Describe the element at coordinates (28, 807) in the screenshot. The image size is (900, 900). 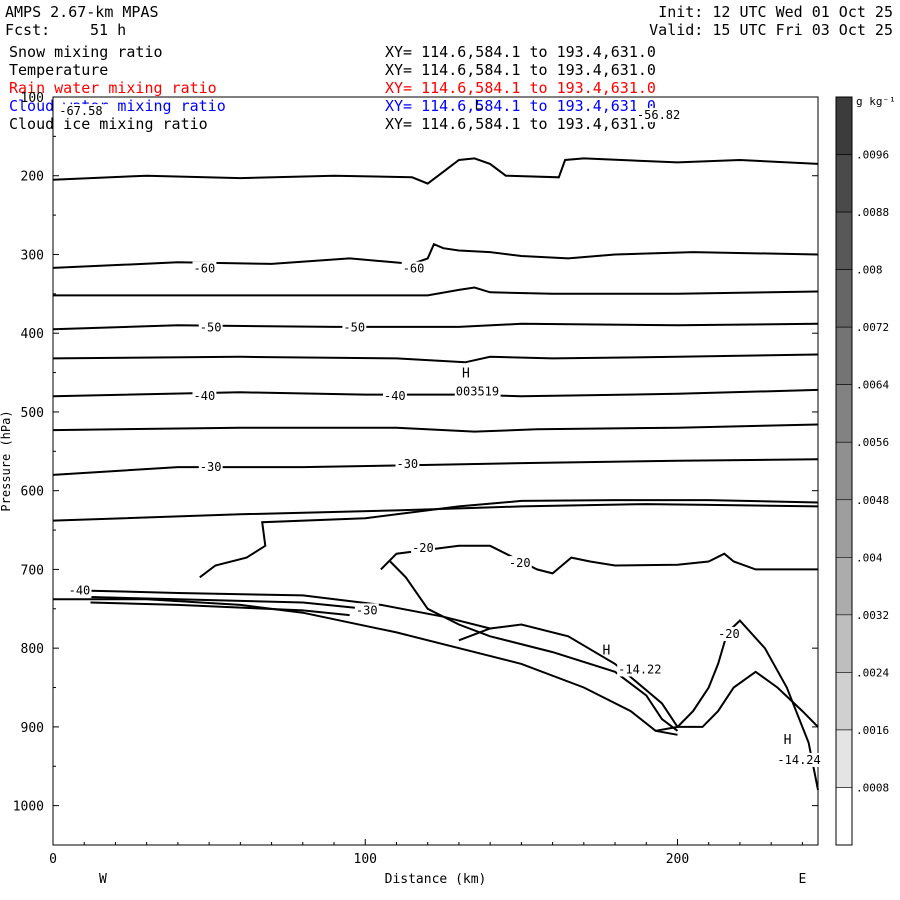
I see `y-tick-label: 1000` at that location.